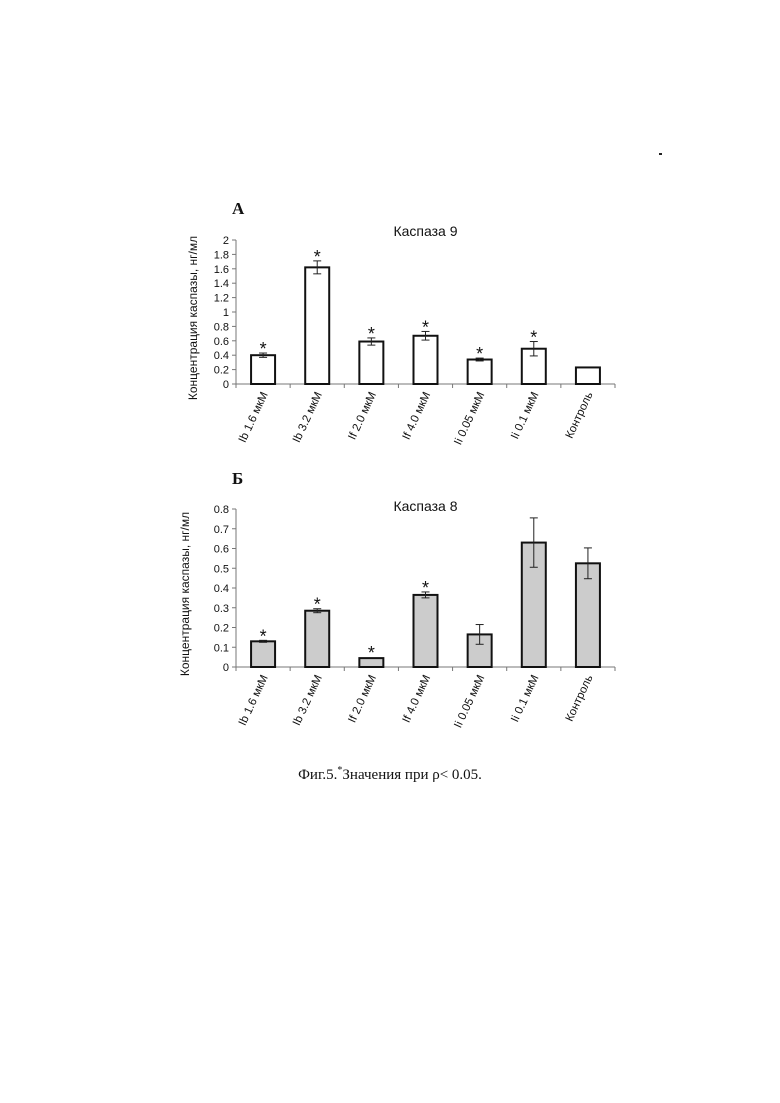  What do you see at coordinates (308, 700) in the screenshot?
I see `chart2-x-tick-label: Ib 3.2 мкМ` at bounding box center [308, 700].